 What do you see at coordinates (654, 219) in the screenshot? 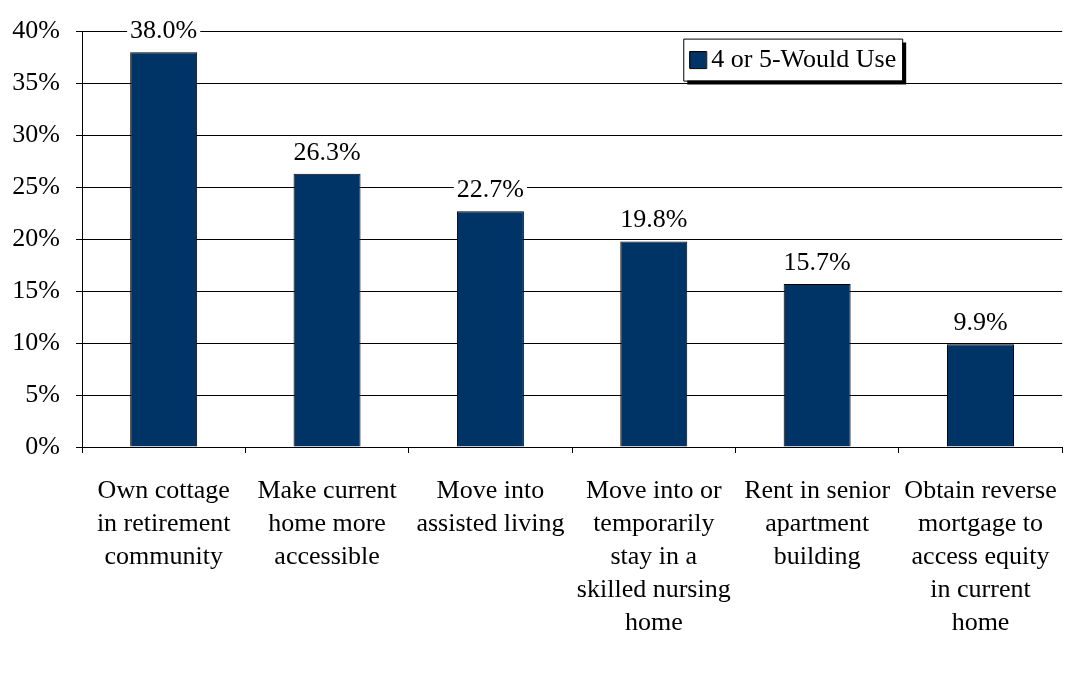
I see `data-label: 19.8%` at bounding box center [654, 219].